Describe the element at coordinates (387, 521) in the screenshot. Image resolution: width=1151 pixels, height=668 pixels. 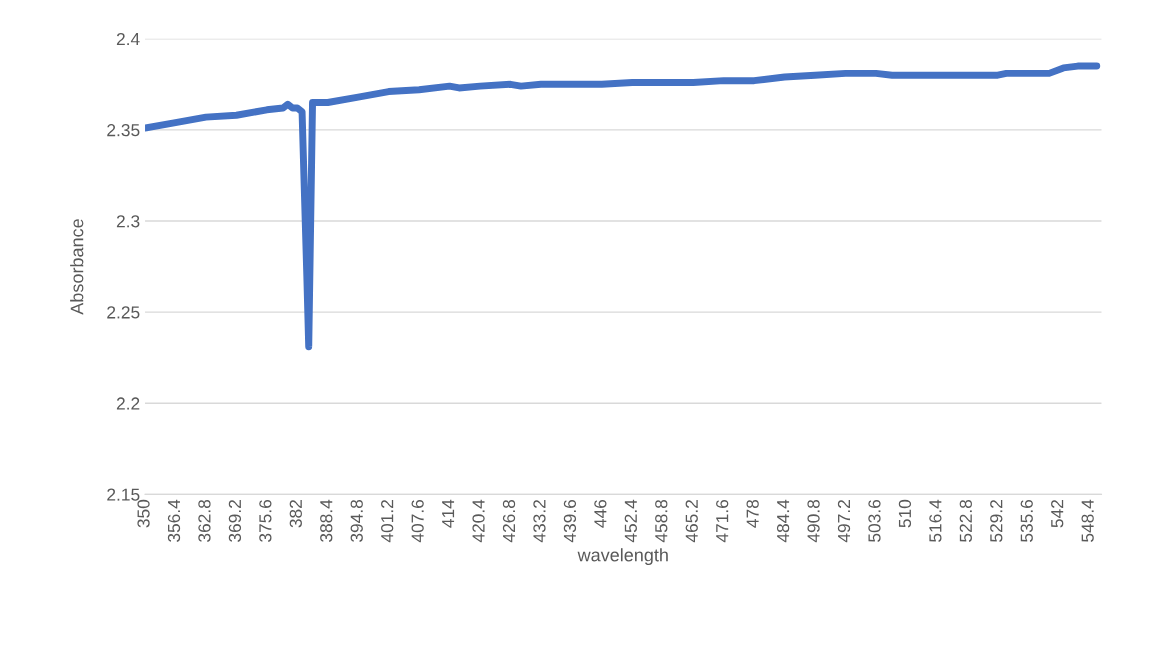
I see `x-tick-label: 401.2` at that location.